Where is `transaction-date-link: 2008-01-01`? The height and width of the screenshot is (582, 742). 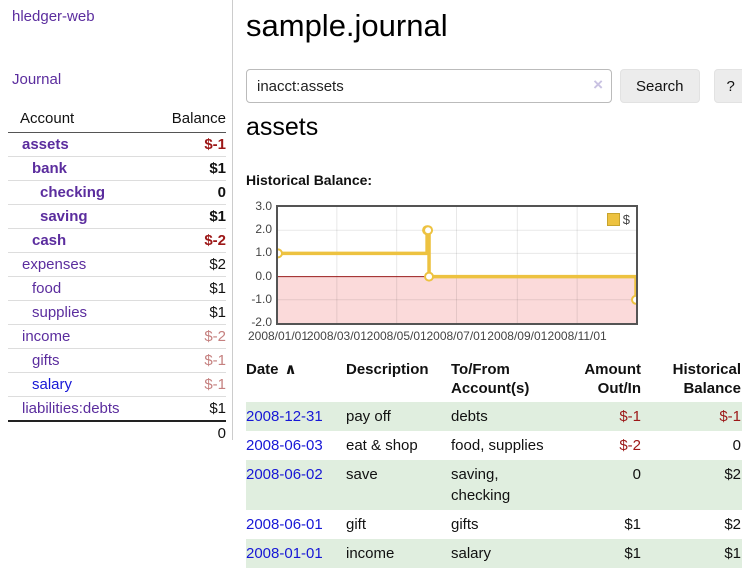 transaction-date-link: 2008-01-01 is located at coordinates (284, 553).